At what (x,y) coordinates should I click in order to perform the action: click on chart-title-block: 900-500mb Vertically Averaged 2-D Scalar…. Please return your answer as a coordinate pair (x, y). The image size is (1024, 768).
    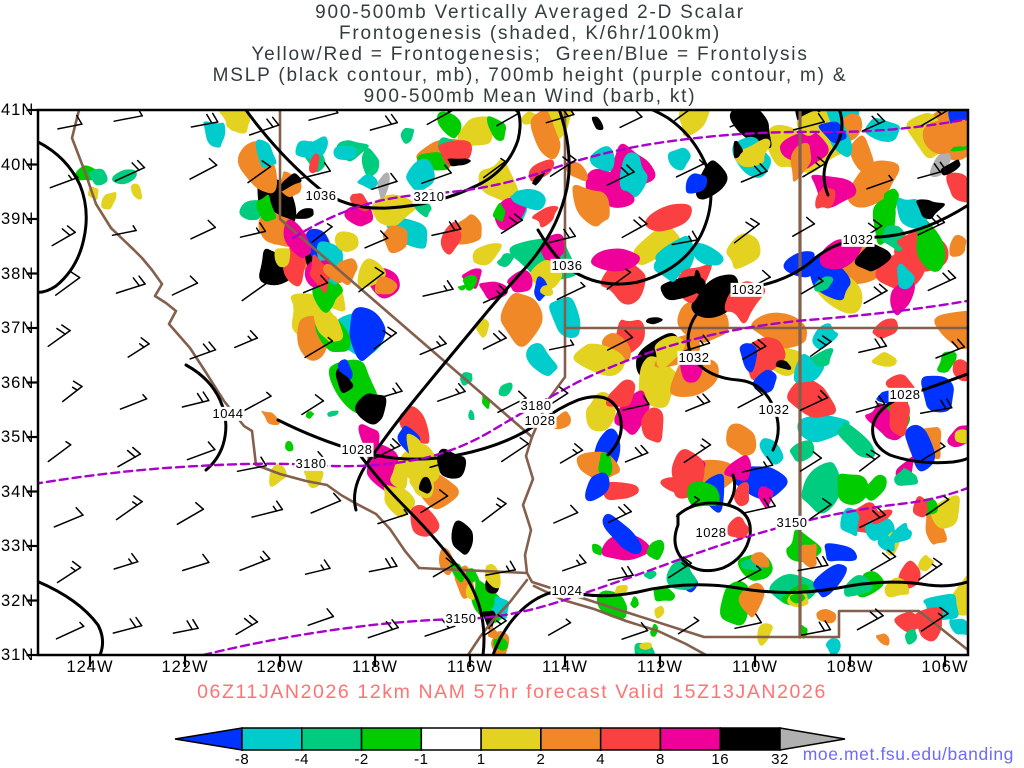
    Looking at the image, I should click on (530, 54).